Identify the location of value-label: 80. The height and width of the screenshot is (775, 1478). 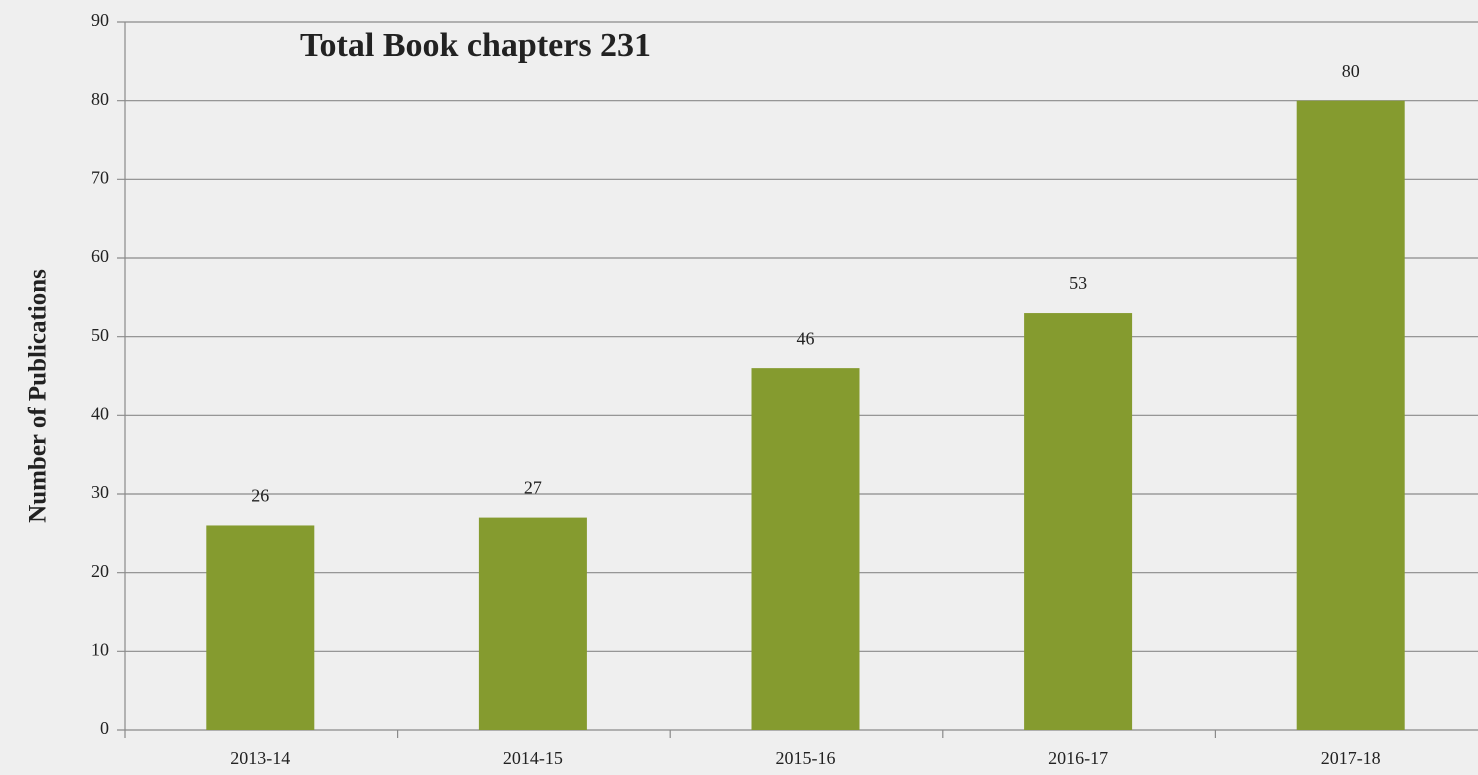
(1351, 71).